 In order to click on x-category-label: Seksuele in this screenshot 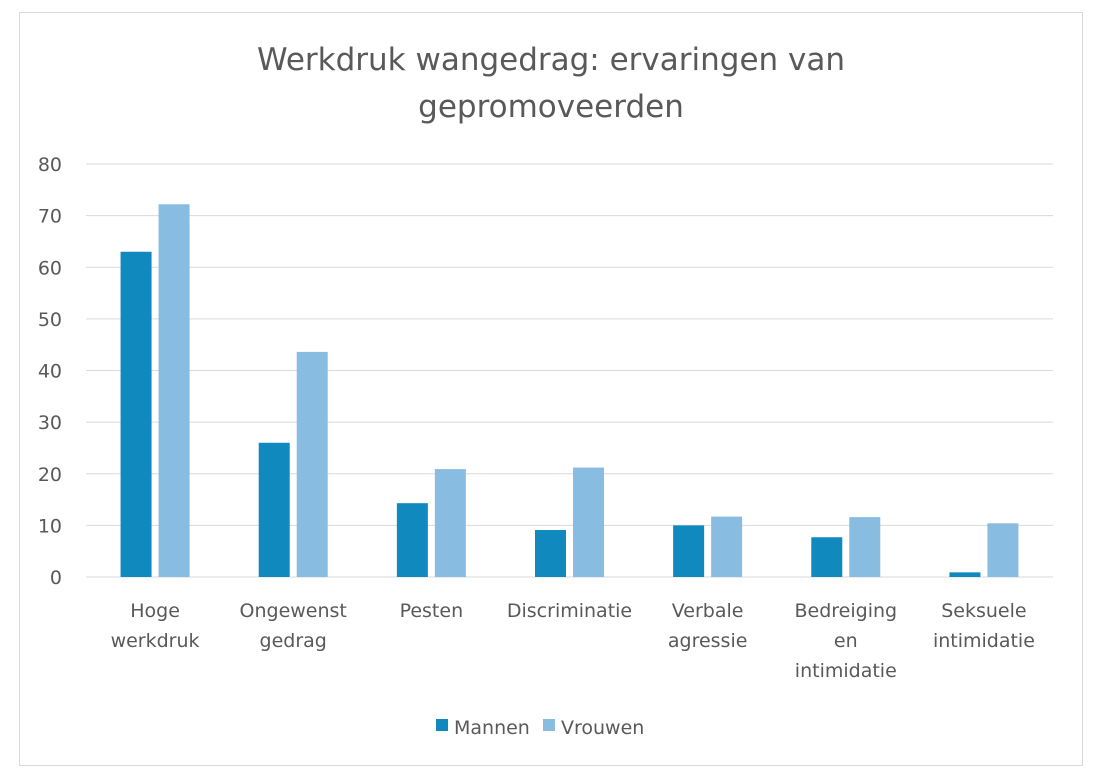, I will do `click(983, 611)`.